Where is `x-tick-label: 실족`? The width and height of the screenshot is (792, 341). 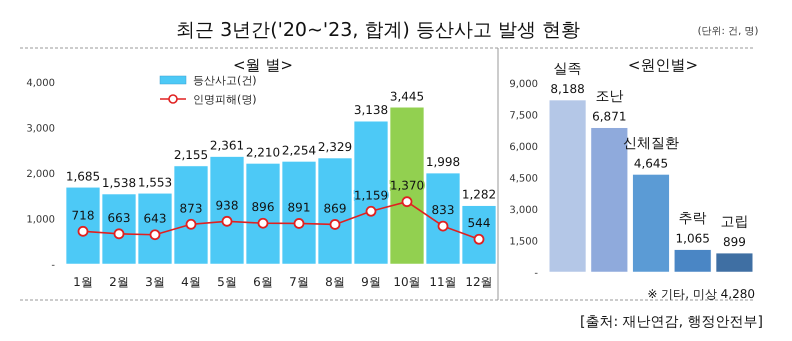 x-tick-label: 실족 is located at coordinates (568, 69).